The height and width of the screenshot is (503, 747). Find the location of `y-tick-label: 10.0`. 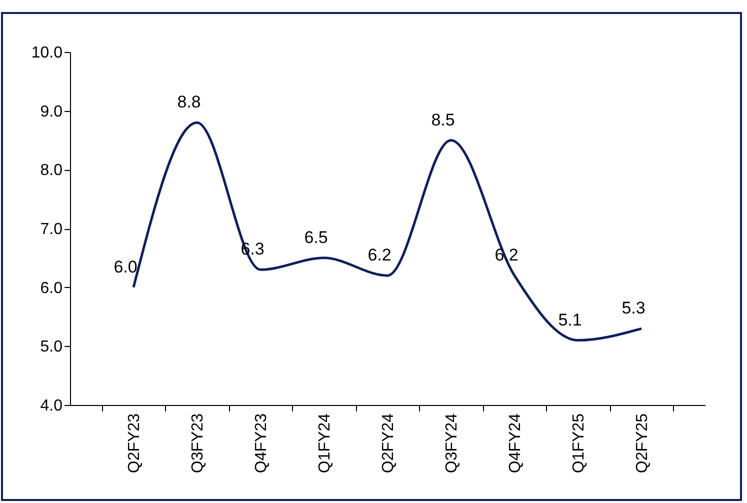

y-tick-label: 10.0 is located at coordinates (47, 53).